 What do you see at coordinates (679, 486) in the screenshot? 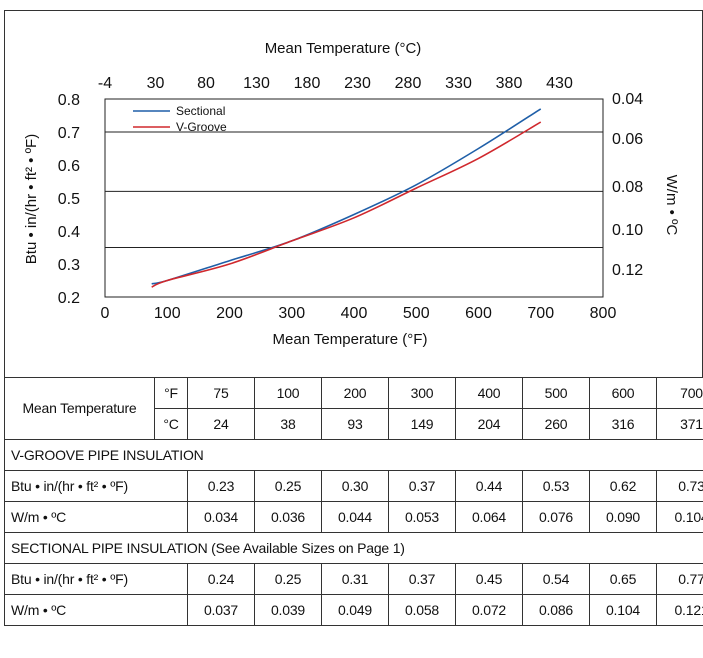
I see `value-cell: 0.73` at bounding box center [679, 486].